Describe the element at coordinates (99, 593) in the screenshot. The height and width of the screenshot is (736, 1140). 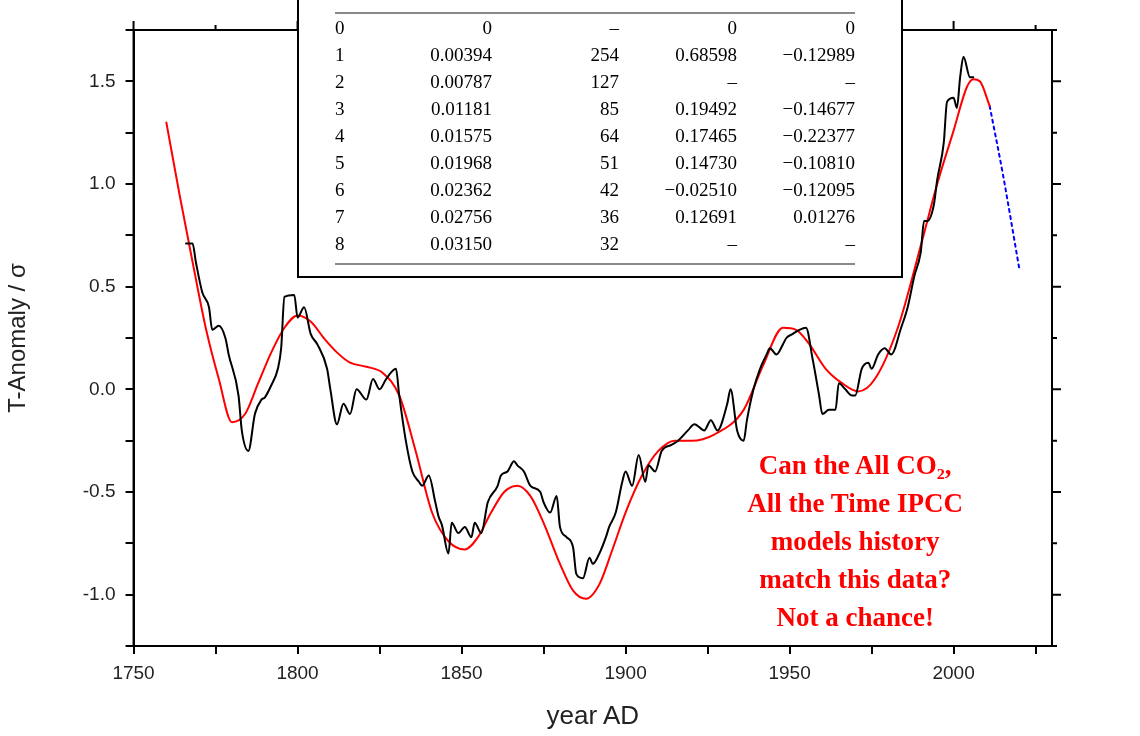
I see `y-tick-label: -1.0` at that location.